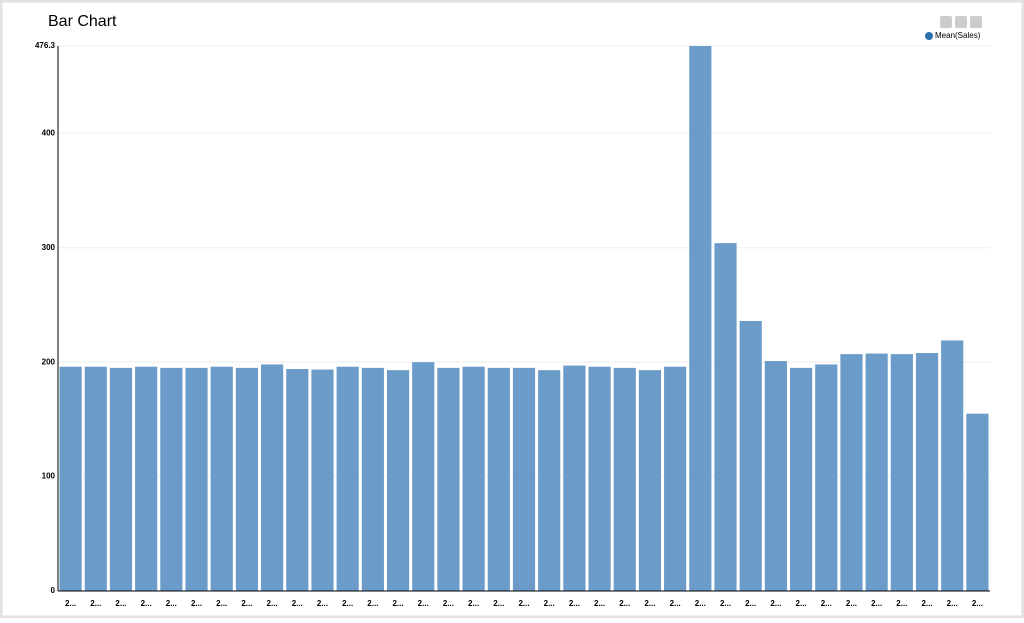 The height and width of the screenshot is (623, 1024). What do you see at coordinates (49, 476) in the screenshot?
I see `y-tick-label: 100` at bounding box center [49, 476].